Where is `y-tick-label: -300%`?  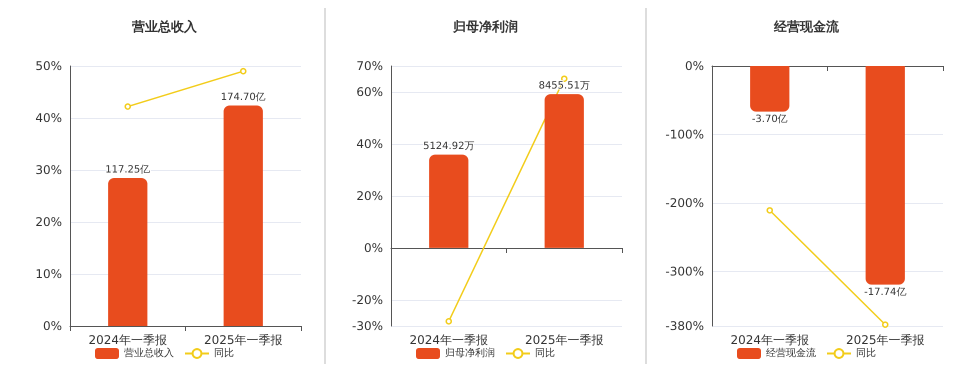 y-tick-label: -300% is located at coordinates (684, 271).